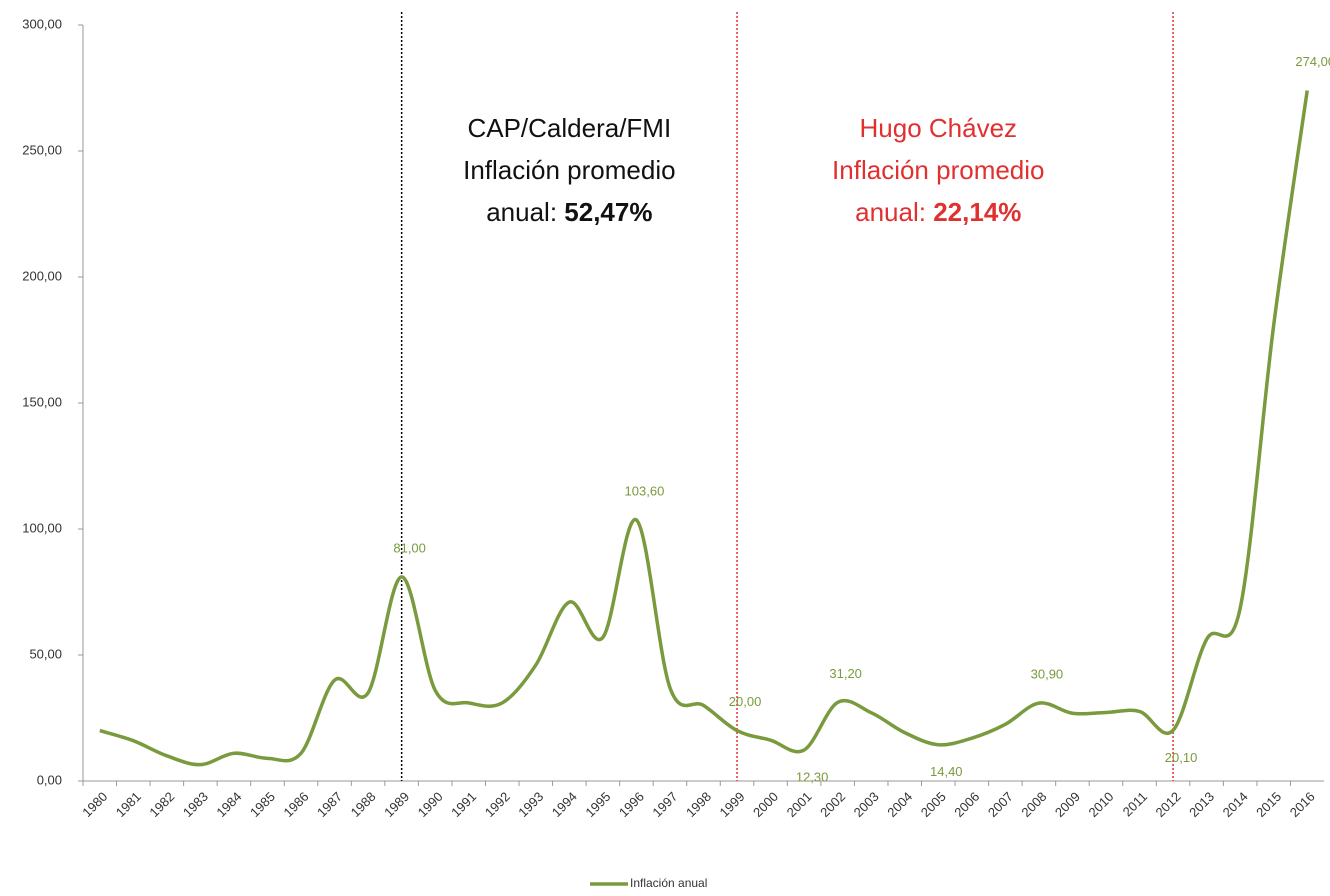  I want to click on x-tick-label: 1999, so click(732, 804).